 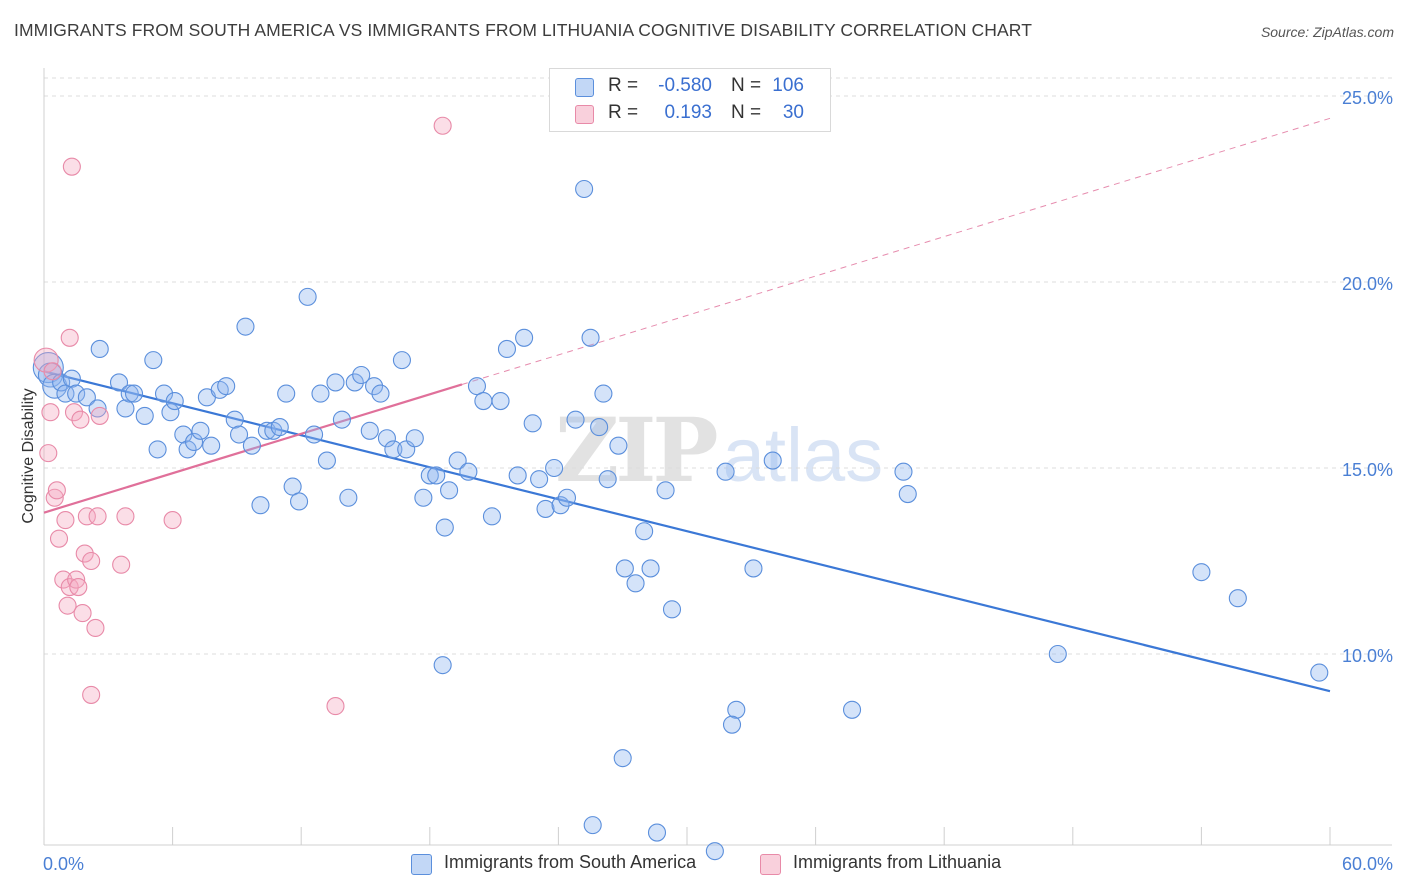 I want to click on series-swatch-blue, so click(x=421, y=864).